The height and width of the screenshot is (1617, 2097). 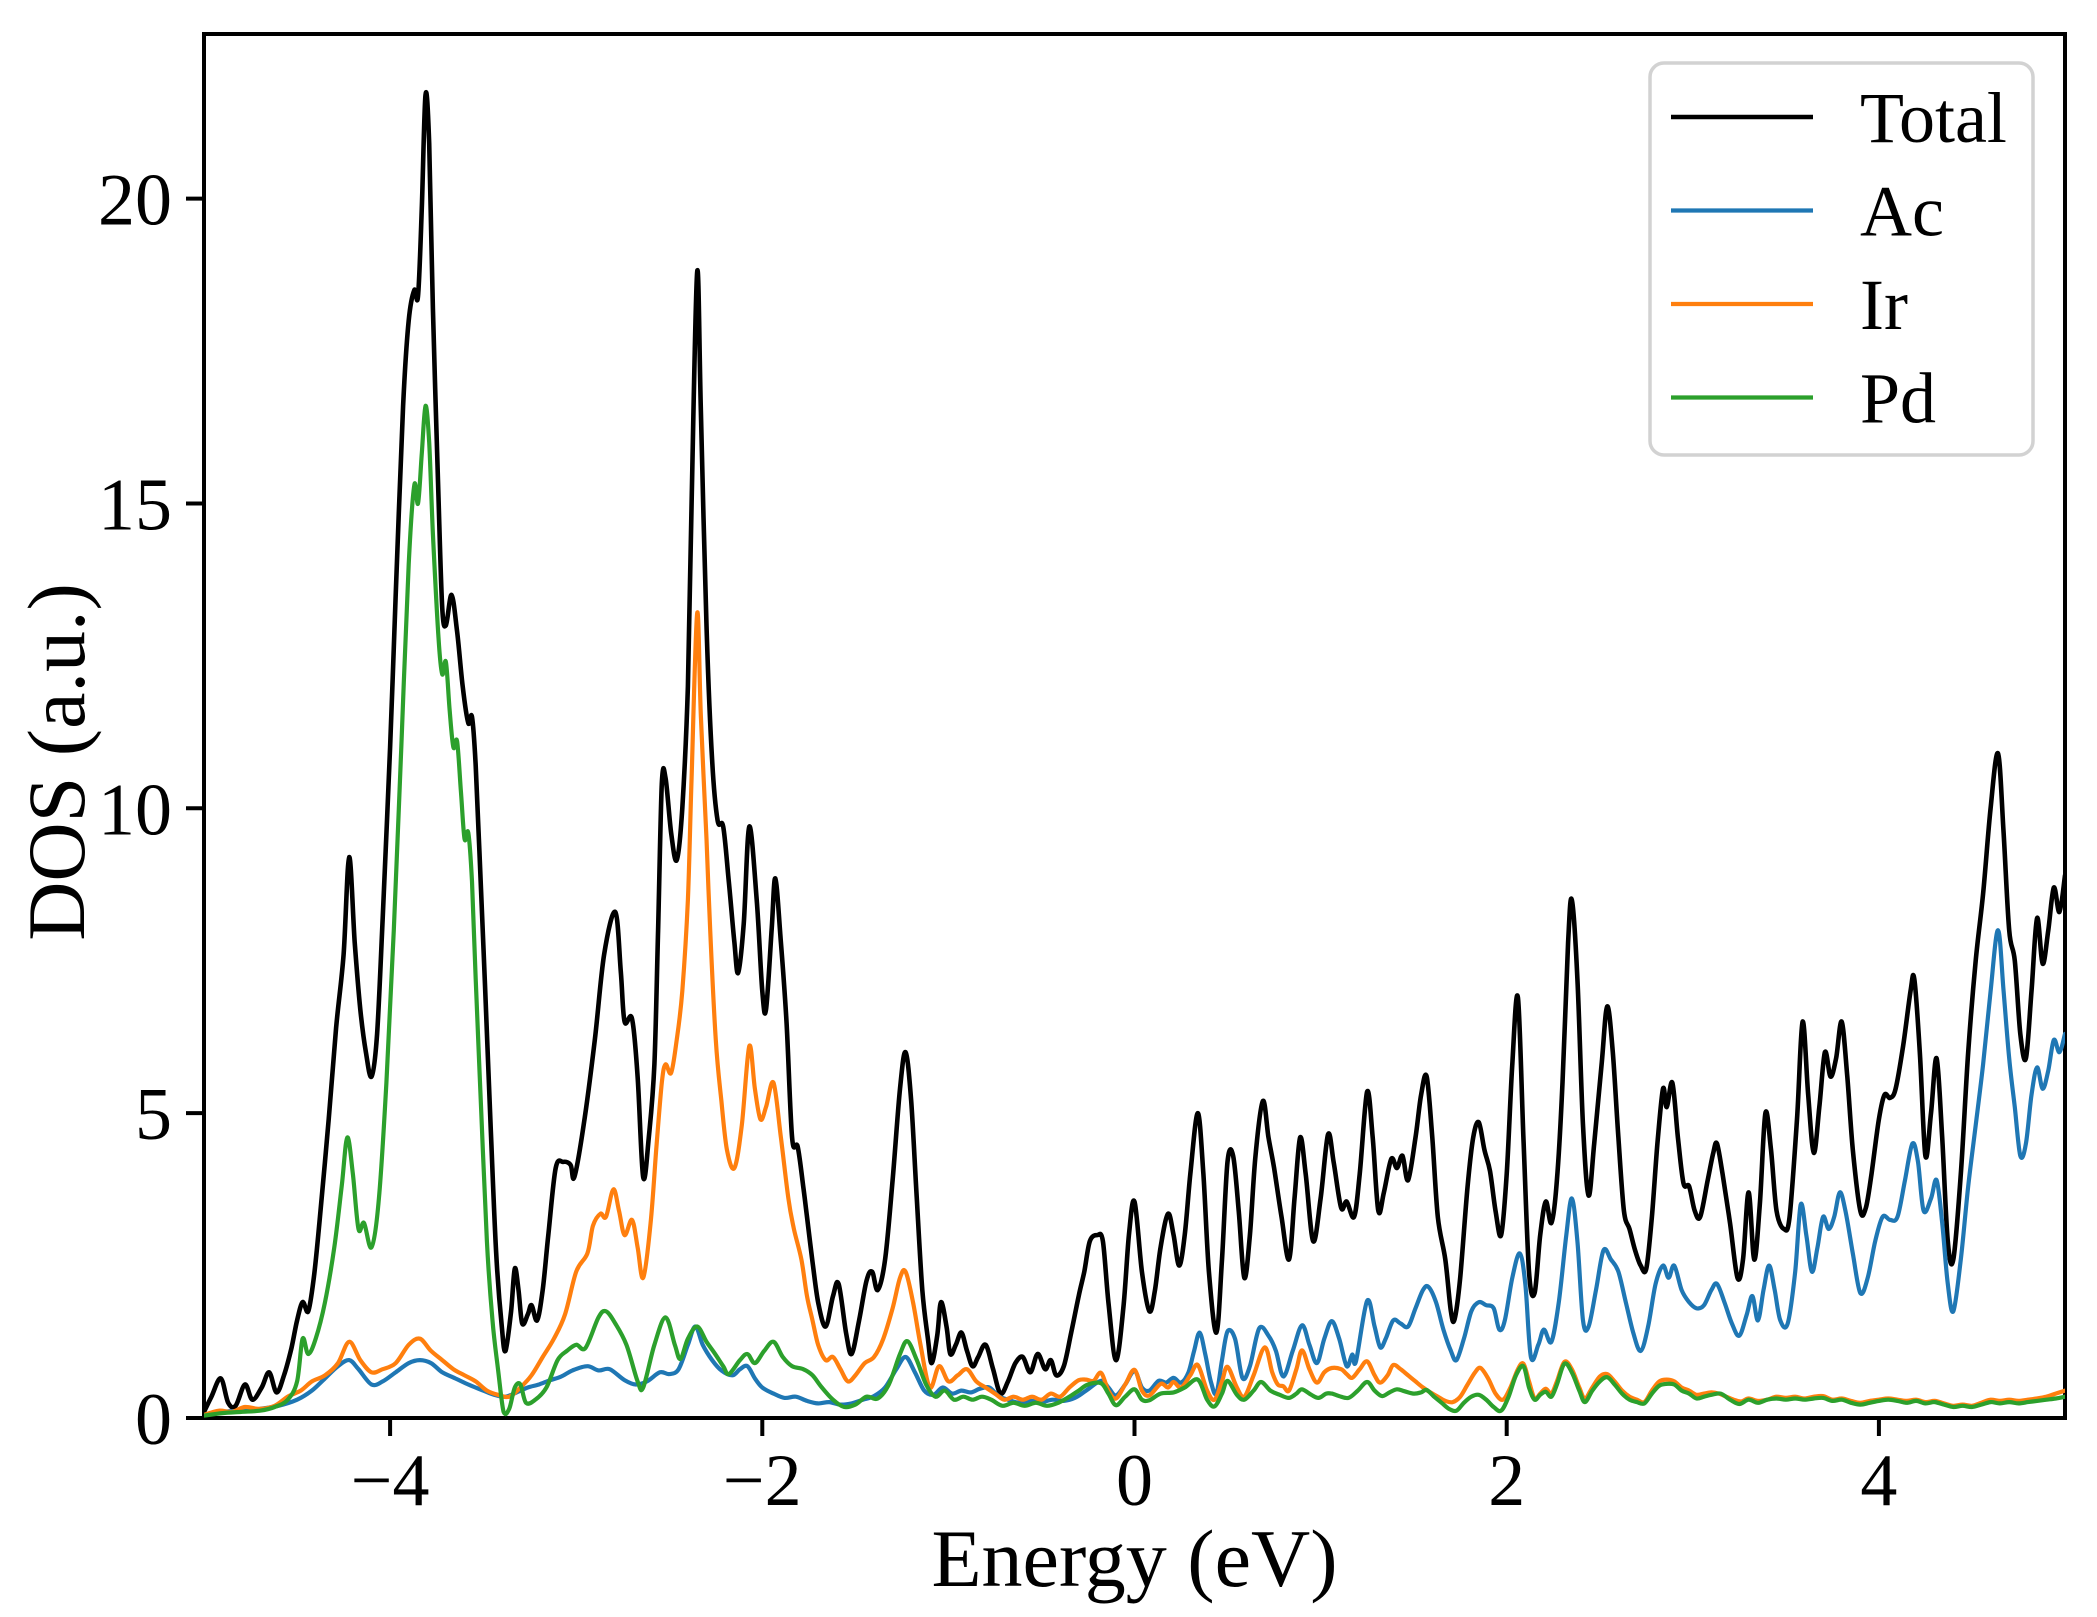 What do you see at coordinates (135, 201) in the screenshot?
I see `y-tick-label: 20` at bounding box center [135, 201].